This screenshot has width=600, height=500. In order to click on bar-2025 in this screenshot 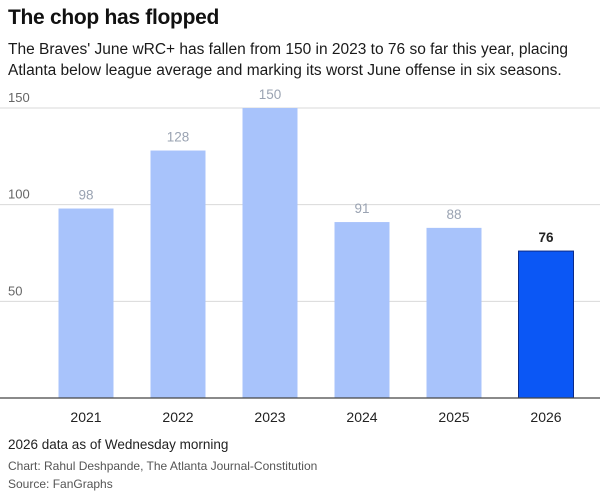, I will do `click(454, 312)`.